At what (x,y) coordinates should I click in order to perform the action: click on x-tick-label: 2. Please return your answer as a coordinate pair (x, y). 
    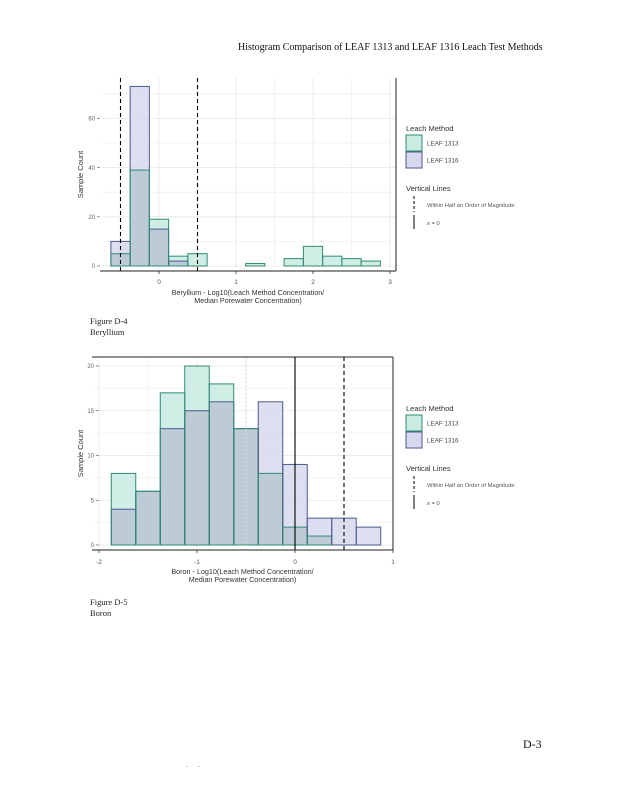
    Looking at the image, I should click on (313, 282).